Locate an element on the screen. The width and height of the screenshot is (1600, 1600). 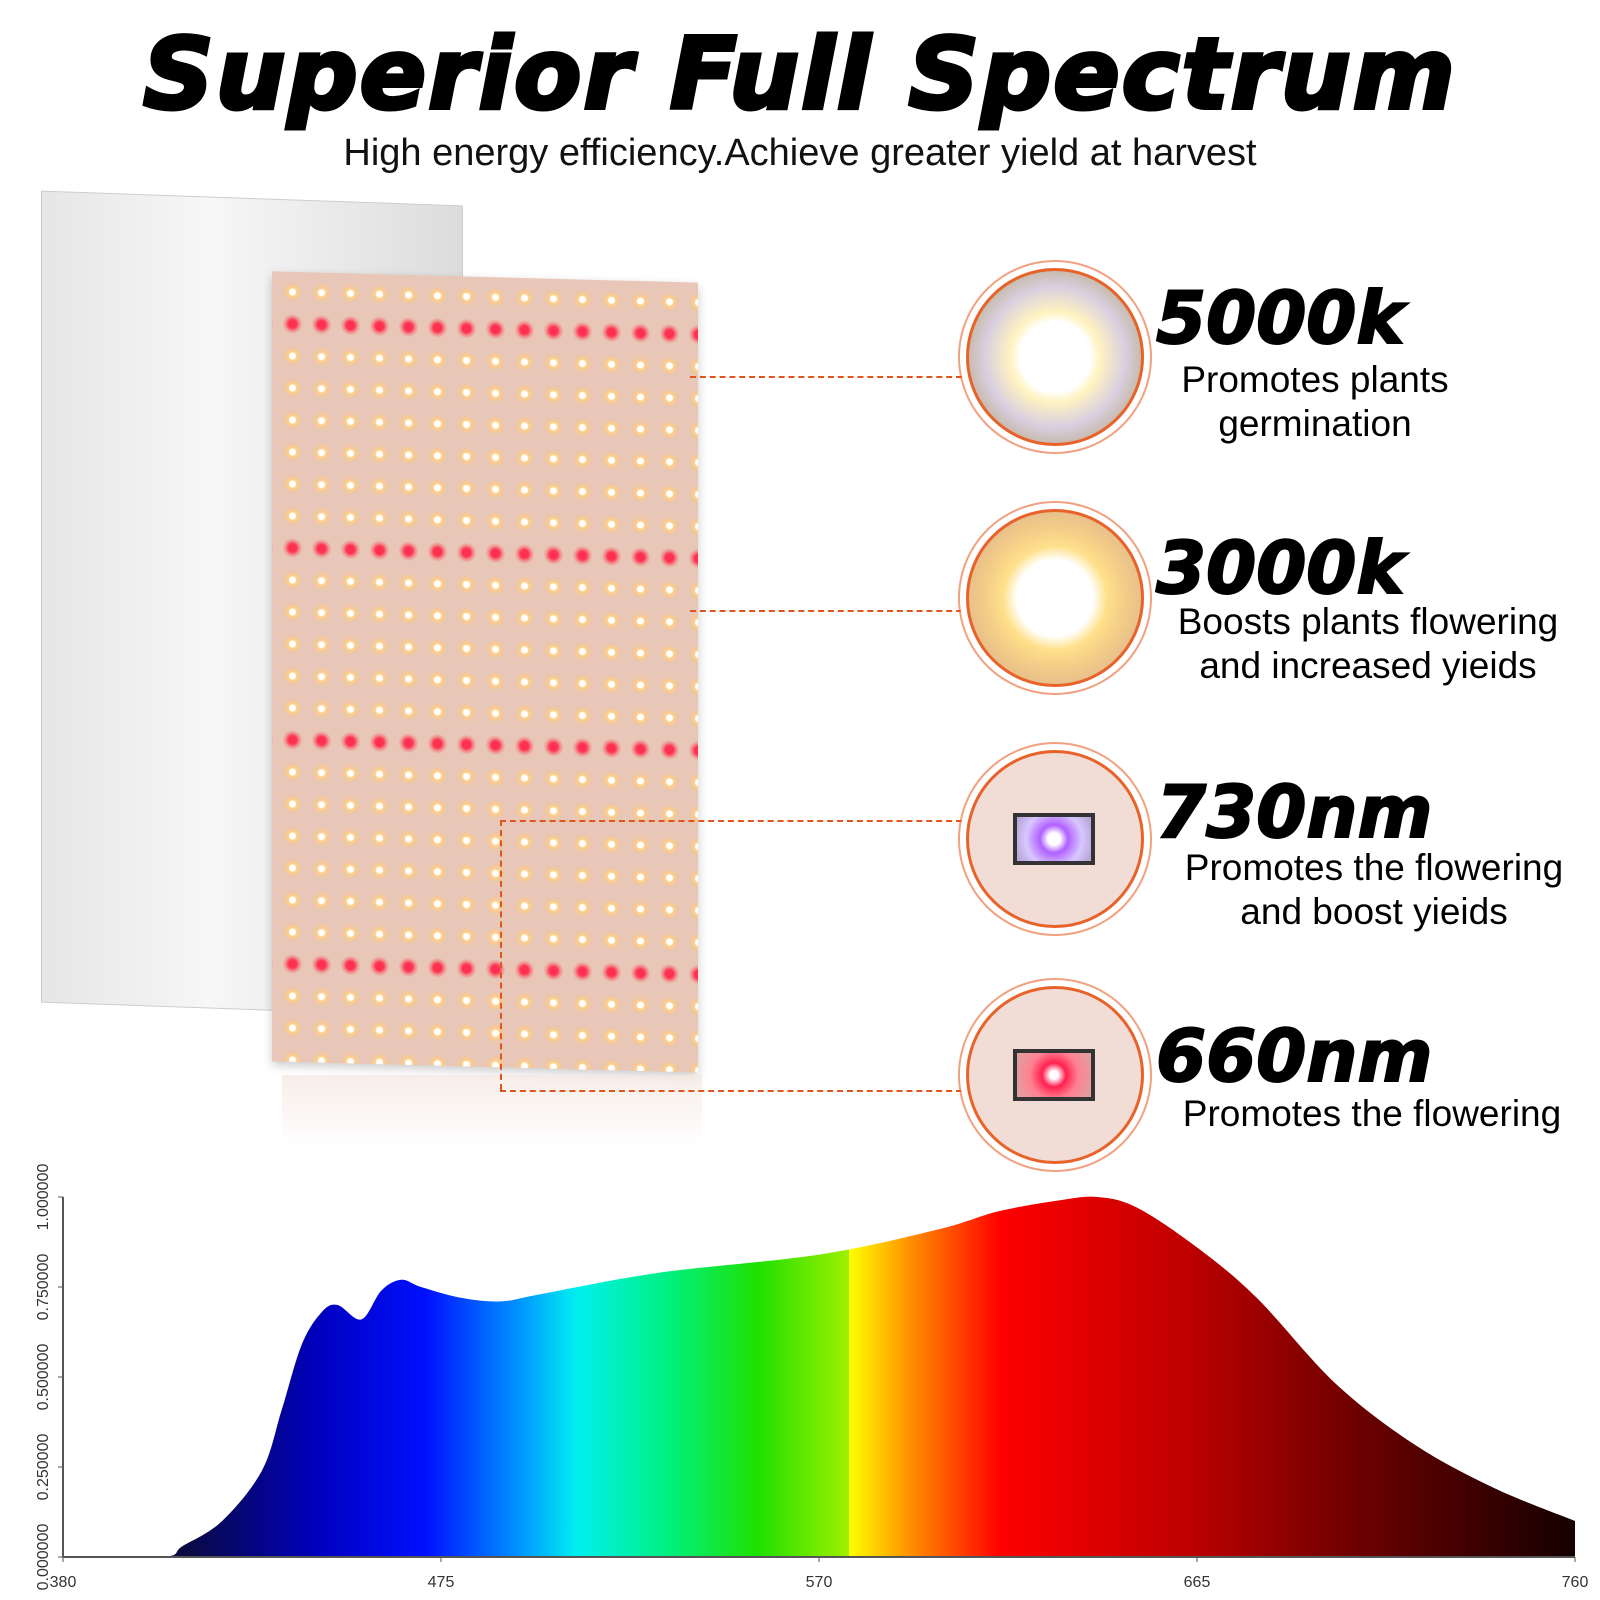
leader-line-3000k is located at coordinates (826, 611).